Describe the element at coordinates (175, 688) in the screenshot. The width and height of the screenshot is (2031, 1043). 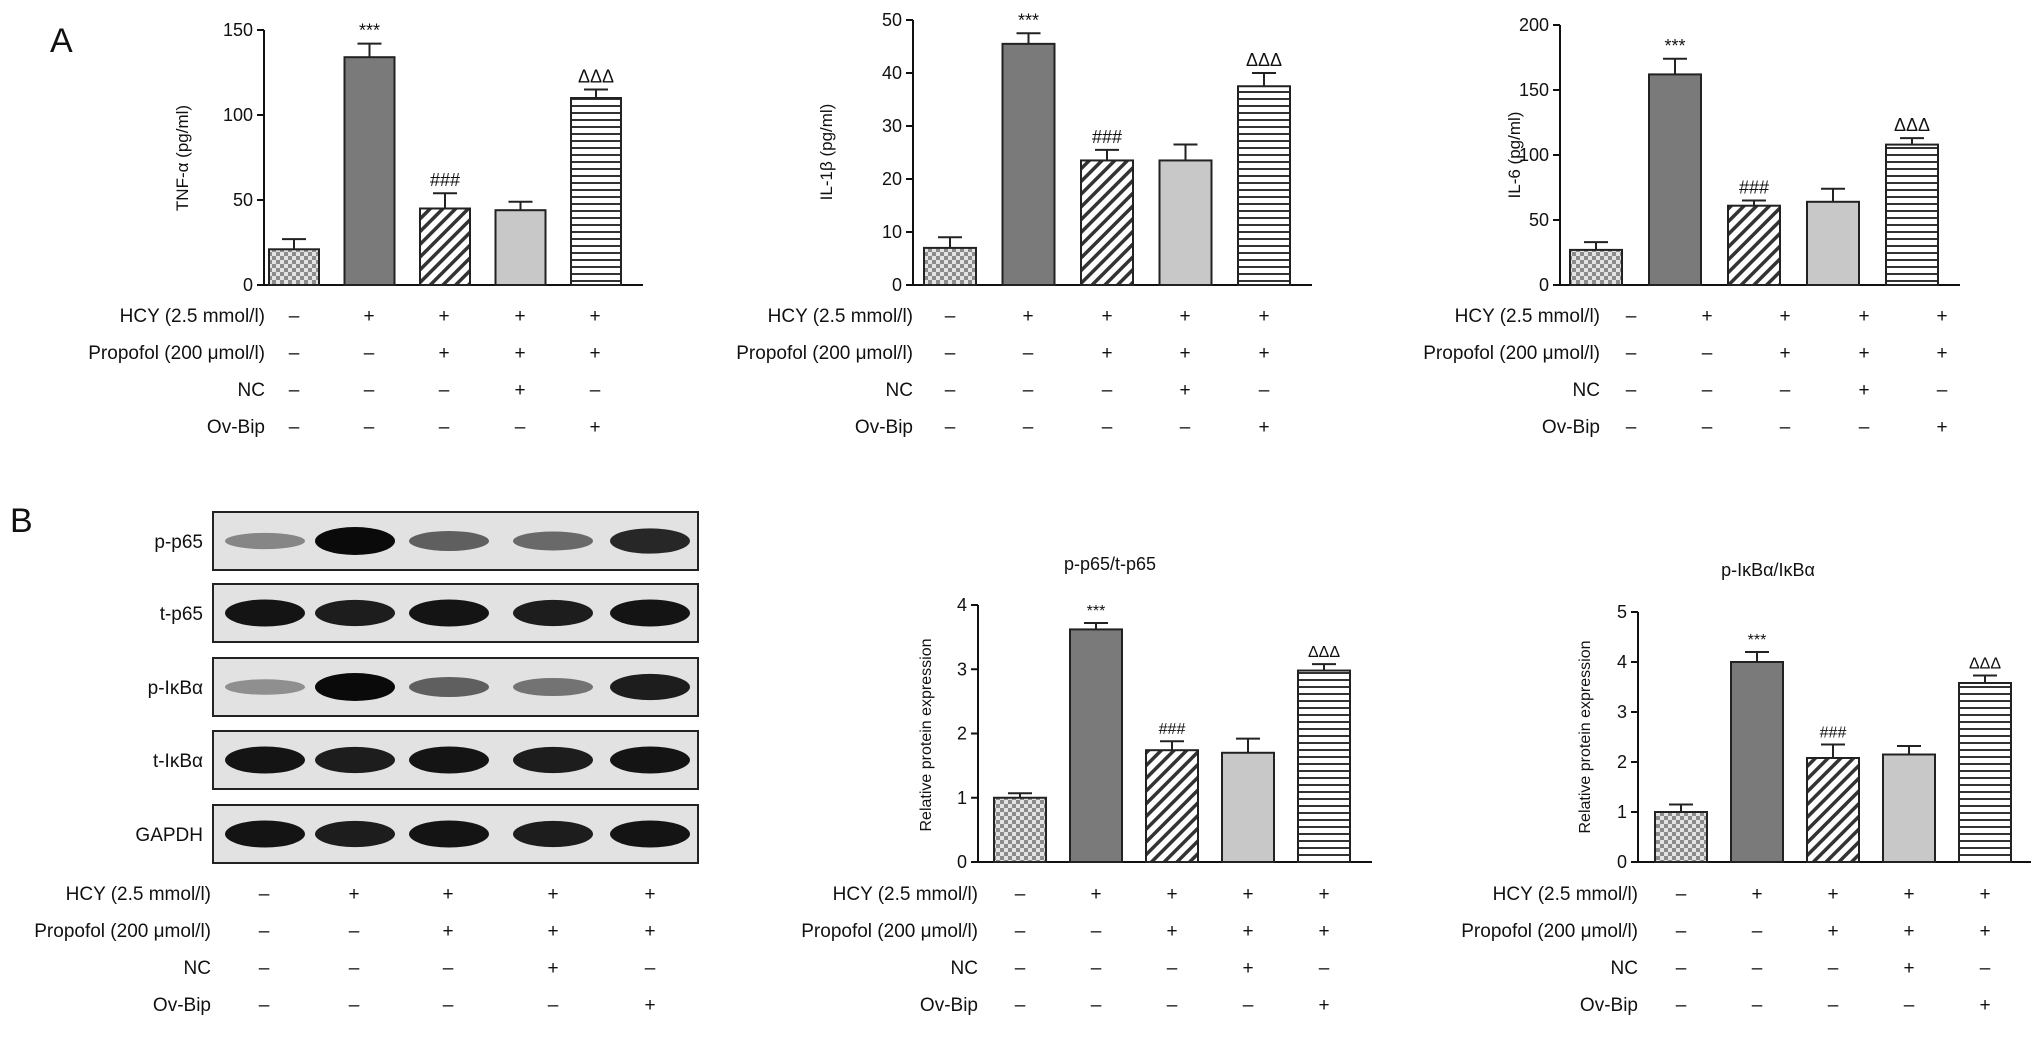
I see `blot-label: p-IκBα` at that location.